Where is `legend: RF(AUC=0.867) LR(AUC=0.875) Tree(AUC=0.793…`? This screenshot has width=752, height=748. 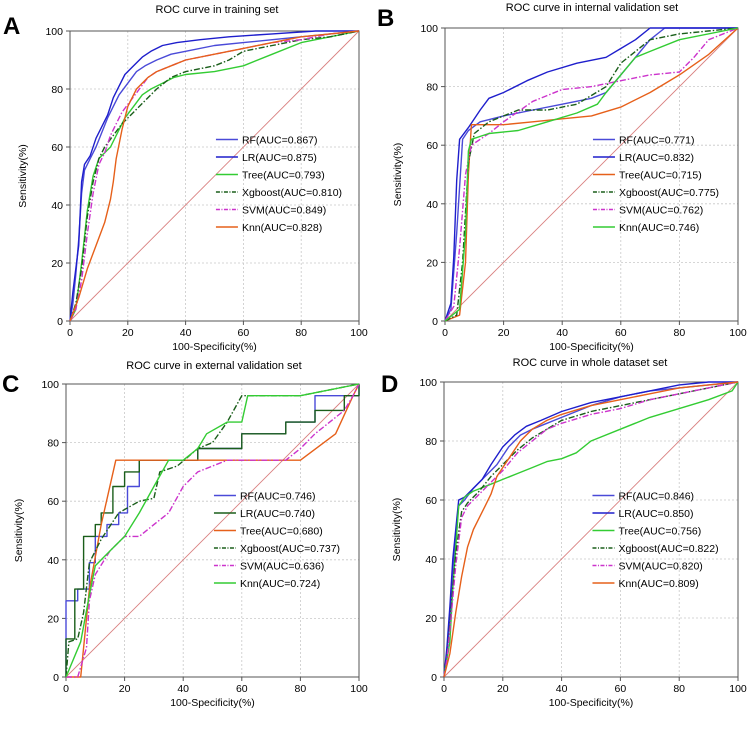 legend: RF(AUC=0.867) LR(AUC=0.875) Tree(AUC=0.793… is located at coordinates (278, 184).